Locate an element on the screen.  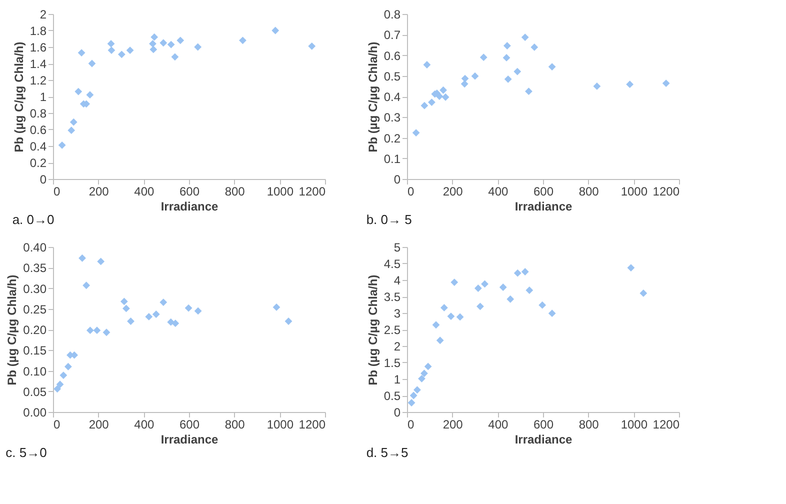
y-tick-label: 0.3 is located at coordinates (392, 117).